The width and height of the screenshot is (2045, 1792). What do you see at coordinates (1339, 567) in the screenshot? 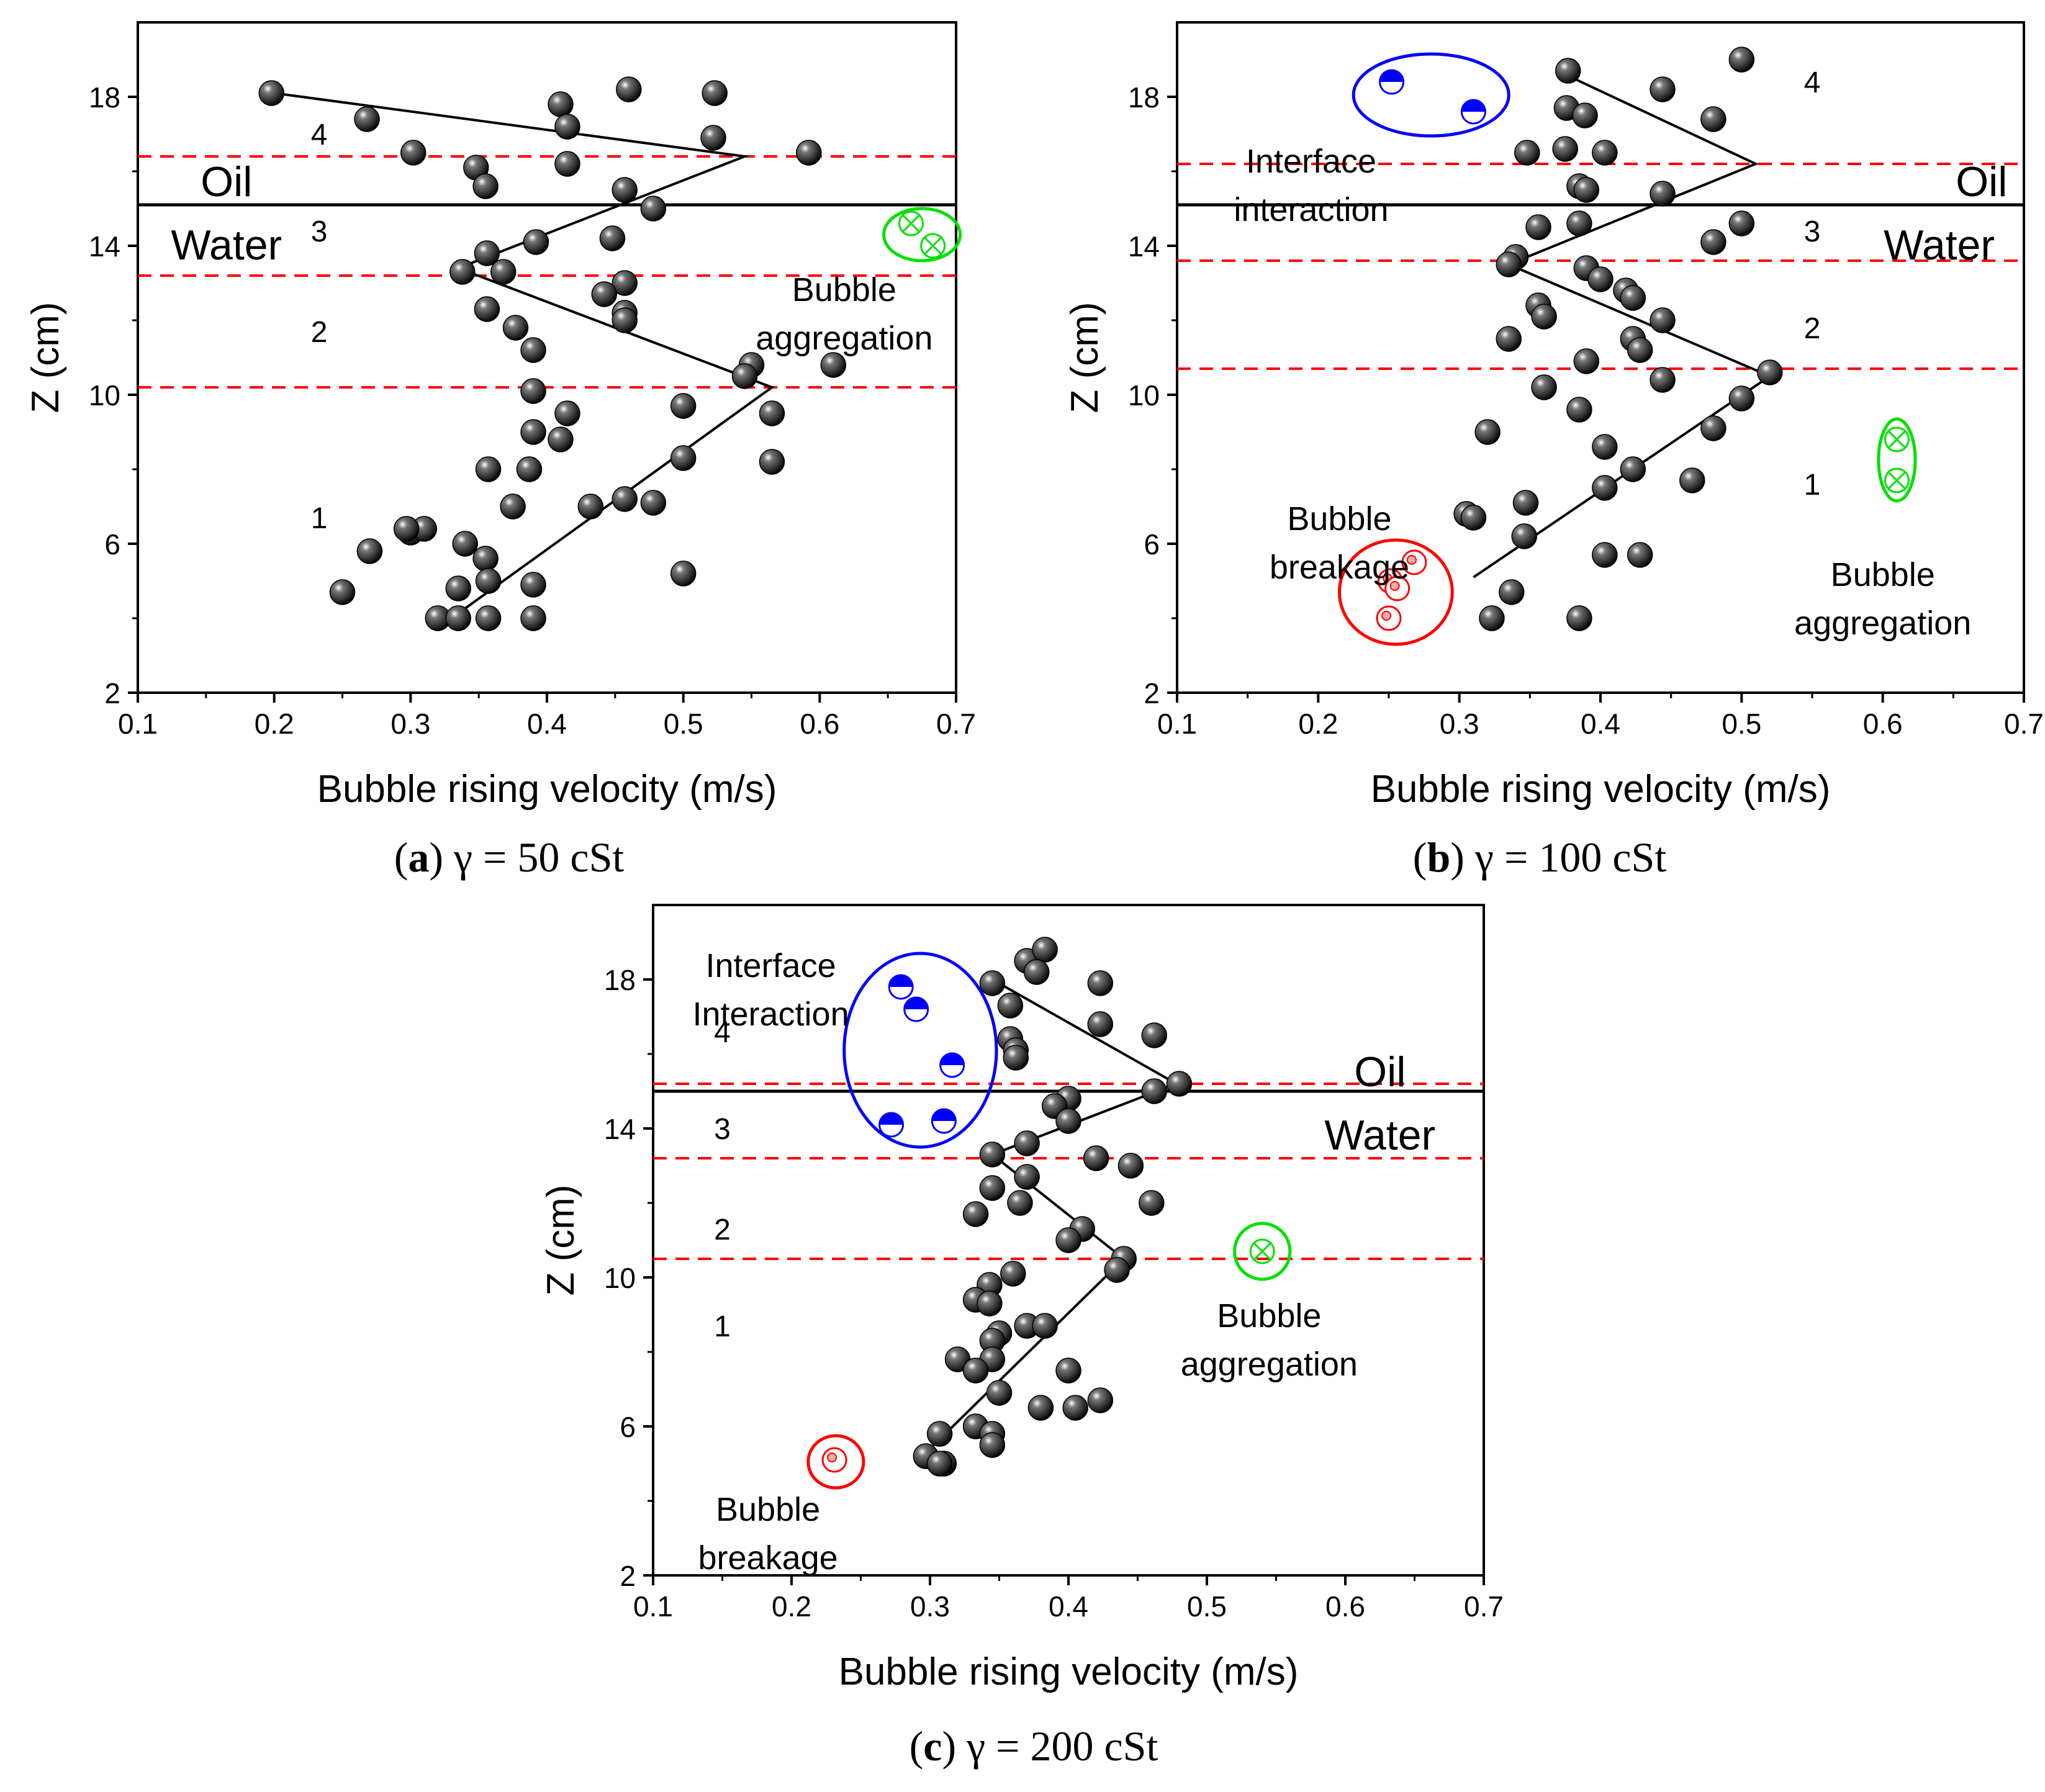
I see `chart-b-breakage-label: breakage` at bounding box center [1339, 567].